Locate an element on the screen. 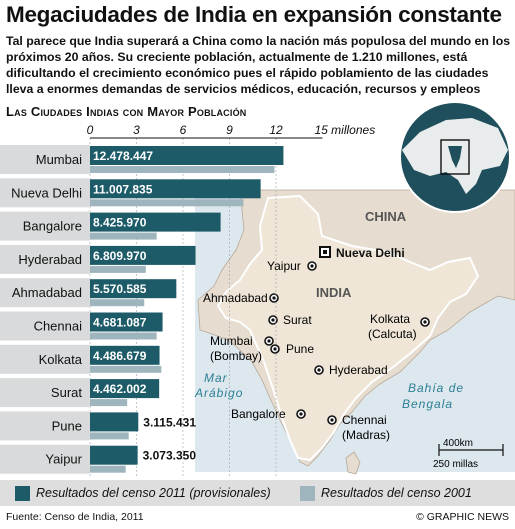 The height and width of the screenshot is (529, 515). value-label: 12.478.447 is located at coordinates (123, 156).